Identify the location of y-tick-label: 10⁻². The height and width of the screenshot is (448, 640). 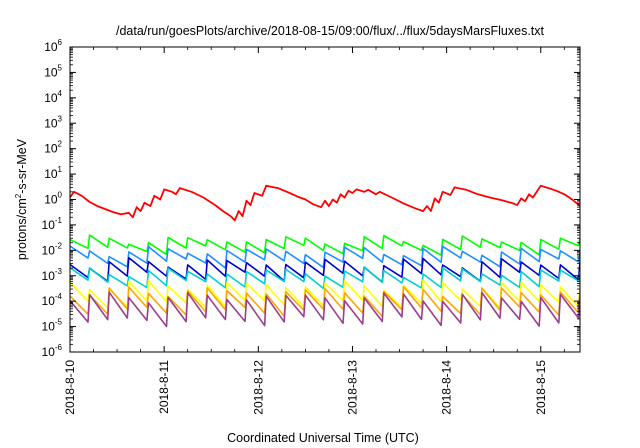
(52, 249).